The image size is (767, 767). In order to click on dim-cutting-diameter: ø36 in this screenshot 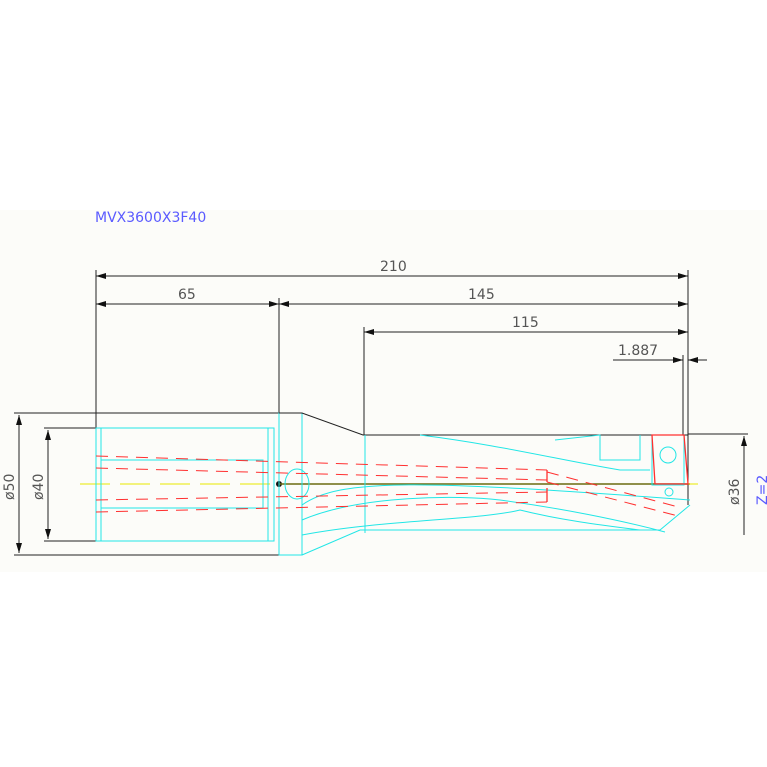, I will do `click(735, 492)`.